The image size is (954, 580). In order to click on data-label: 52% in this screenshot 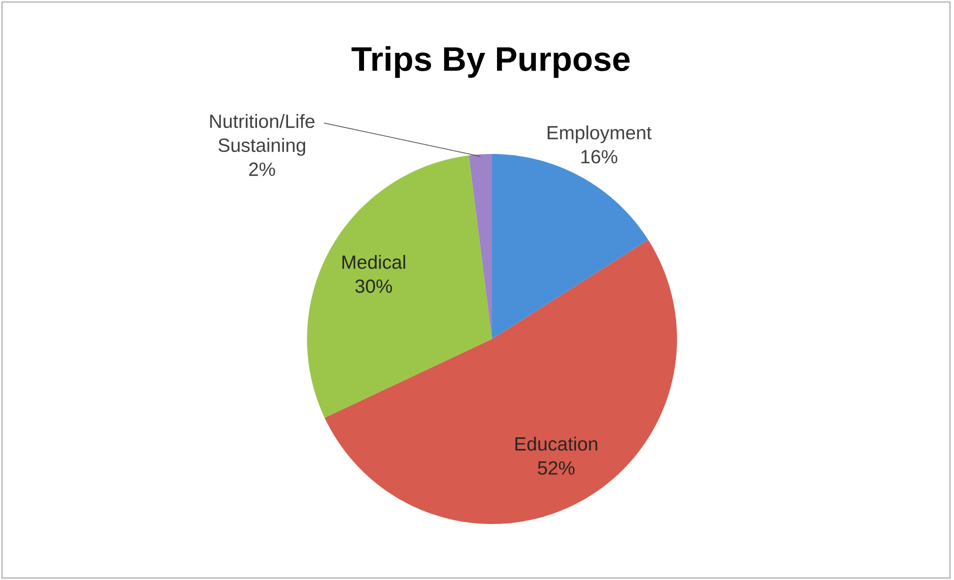, I will do `click(556, 468)`.